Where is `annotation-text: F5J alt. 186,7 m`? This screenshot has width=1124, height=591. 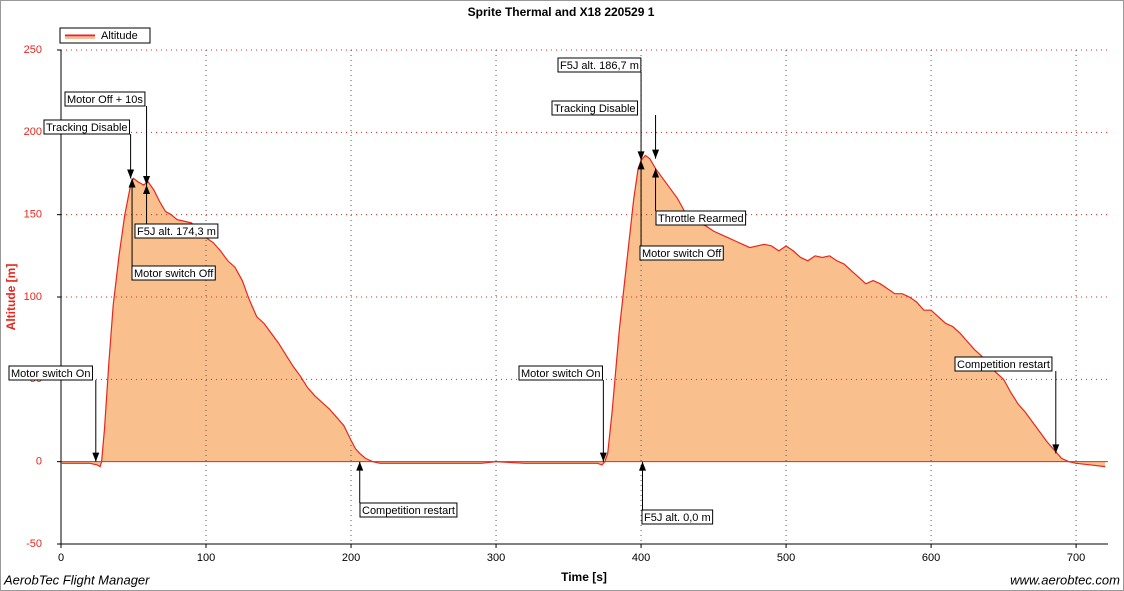
annotation-text: F5J alt. 186,7 m is located at coordinates (599, 66).